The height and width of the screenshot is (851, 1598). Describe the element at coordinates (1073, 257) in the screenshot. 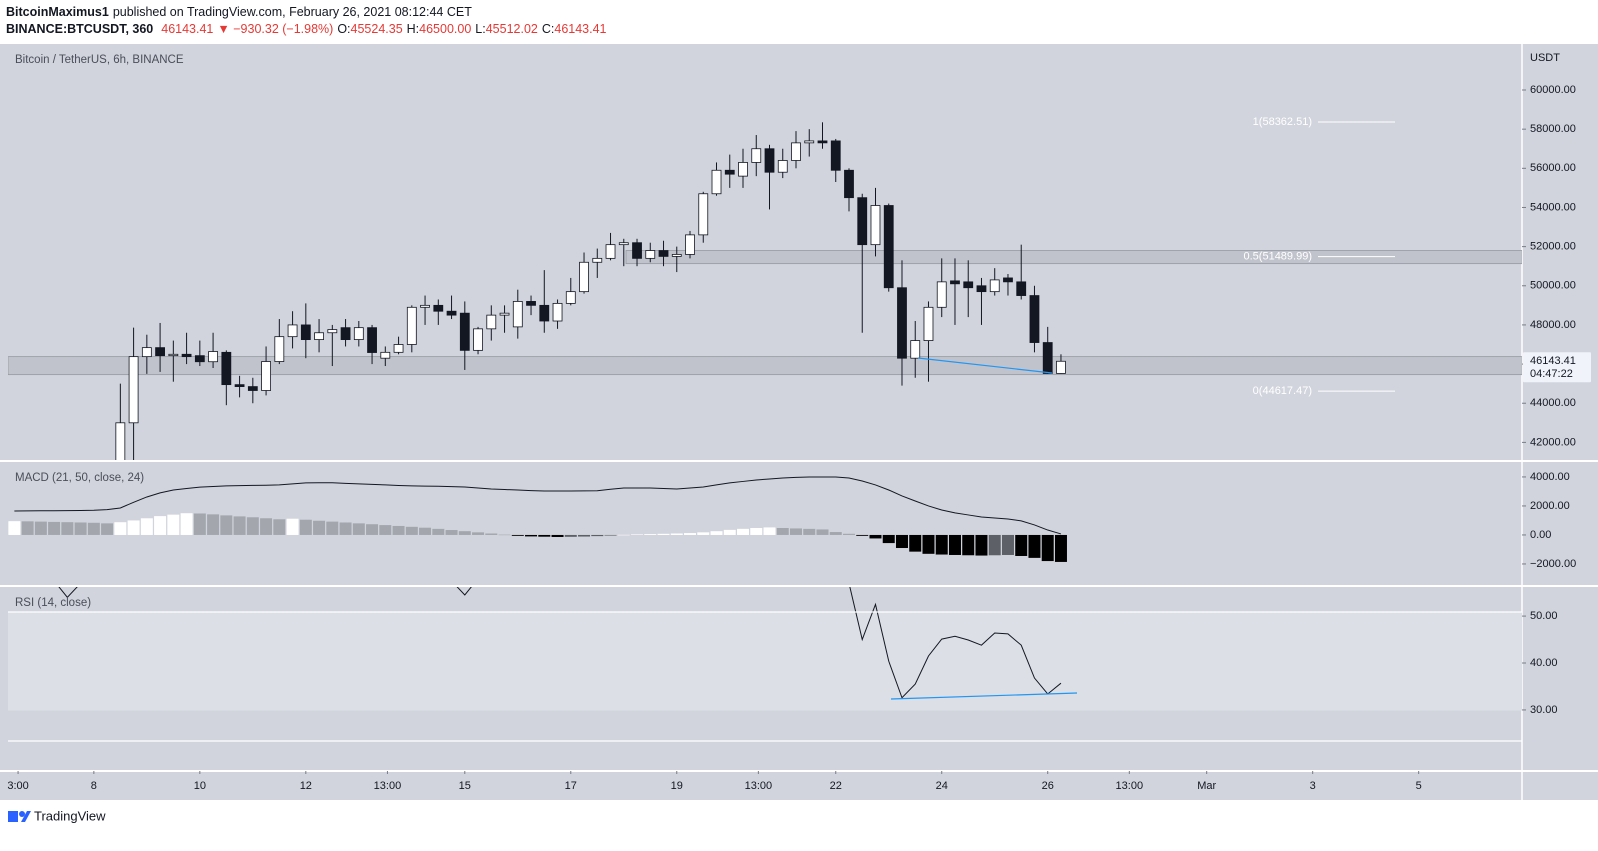

I see `price-zone` at that location.